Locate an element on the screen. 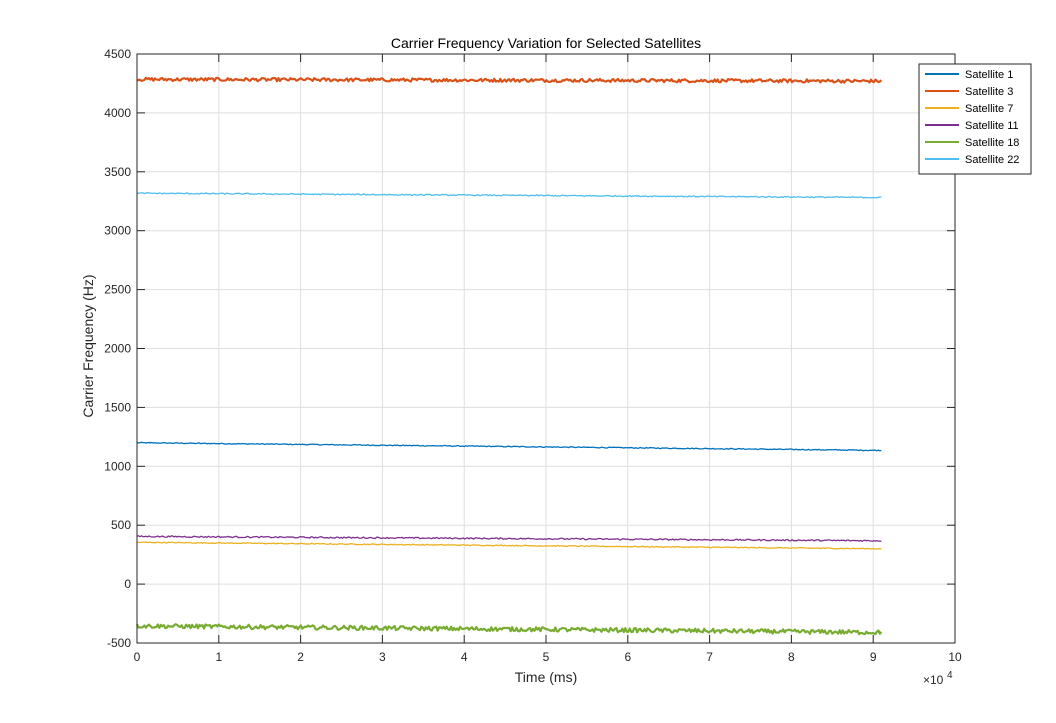 This screenshot has height=723, width=1056. x-tick-label: 9 is located at coordinates (873, 657).